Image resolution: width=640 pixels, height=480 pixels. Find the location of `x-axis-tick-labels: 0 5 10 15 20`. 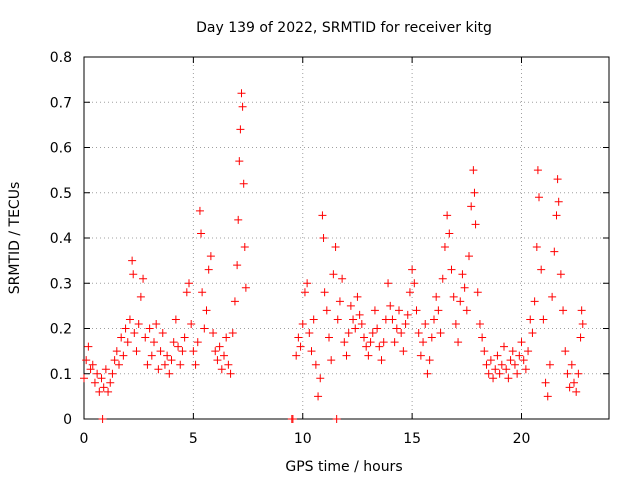

x-axis-tick-labels: 0 5 10 15 20 is located at coordinates (305, 439).